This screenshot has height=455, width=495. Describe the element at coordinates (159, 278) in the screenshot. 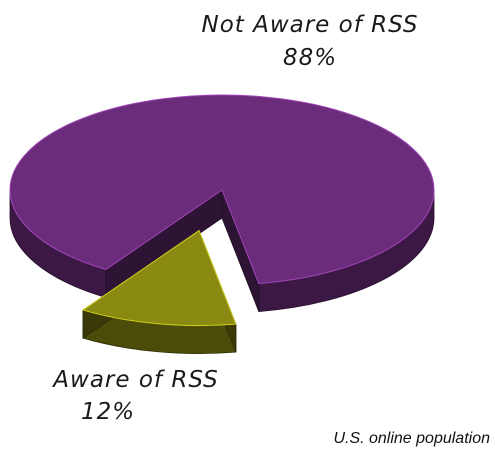

I see `slice` at that location.